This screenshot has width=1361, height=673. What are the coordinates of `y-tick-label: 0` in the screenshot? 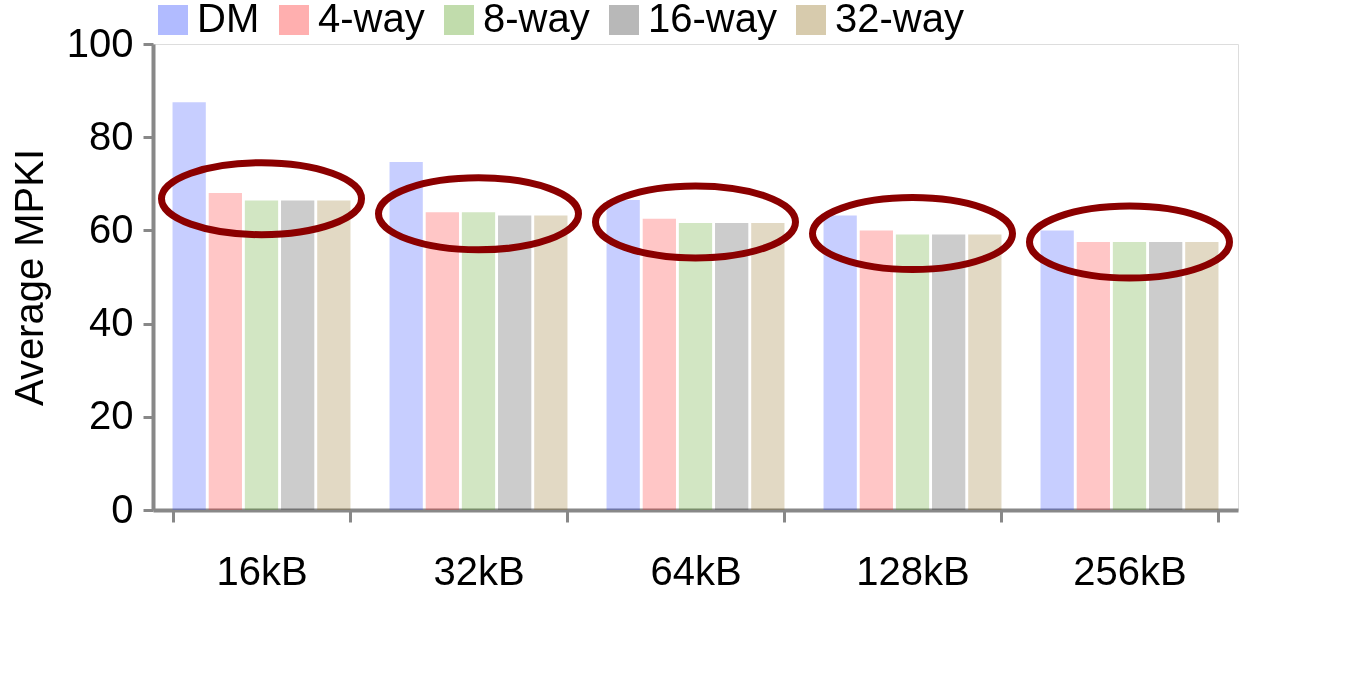 It's located at (122, 508).